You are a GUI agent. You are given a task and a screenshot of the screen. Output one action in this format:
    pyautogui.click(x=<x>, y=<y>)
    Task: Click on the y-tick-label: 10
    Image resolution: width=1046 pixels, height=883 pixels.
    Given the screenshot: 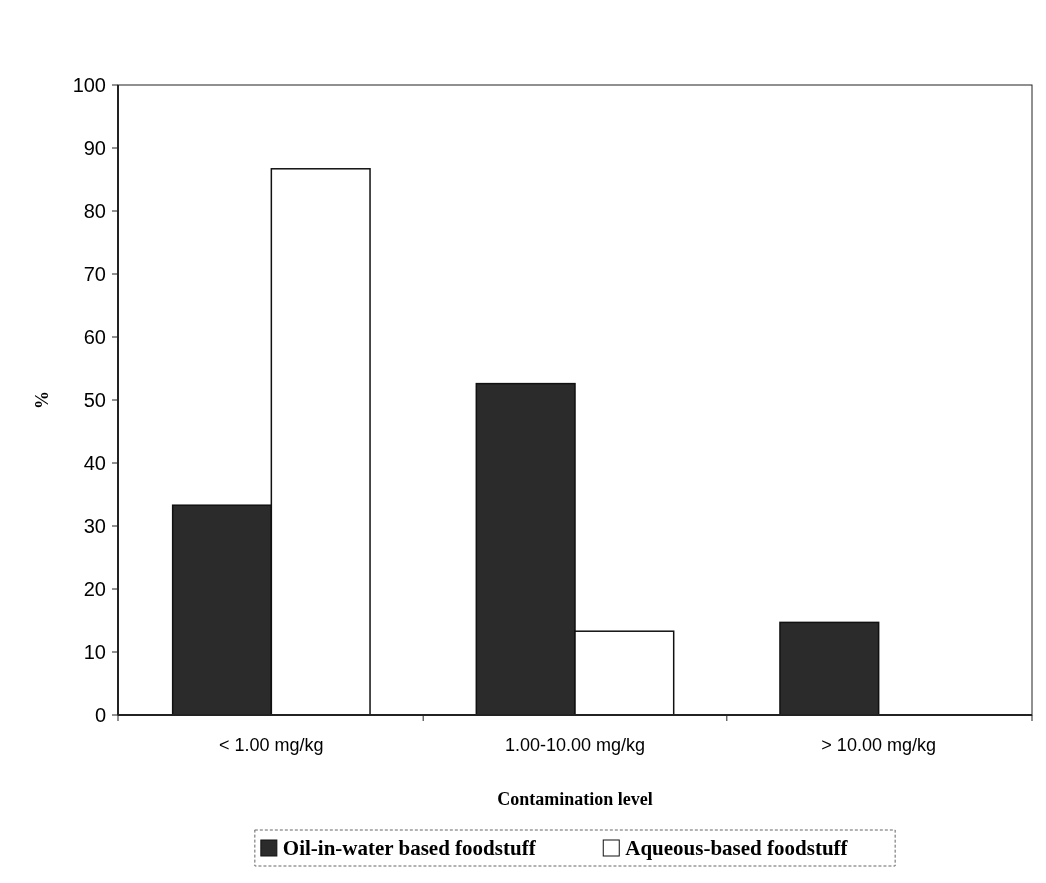 What is the action you would take?
    pyautogui.click(x=94, y=652)
    